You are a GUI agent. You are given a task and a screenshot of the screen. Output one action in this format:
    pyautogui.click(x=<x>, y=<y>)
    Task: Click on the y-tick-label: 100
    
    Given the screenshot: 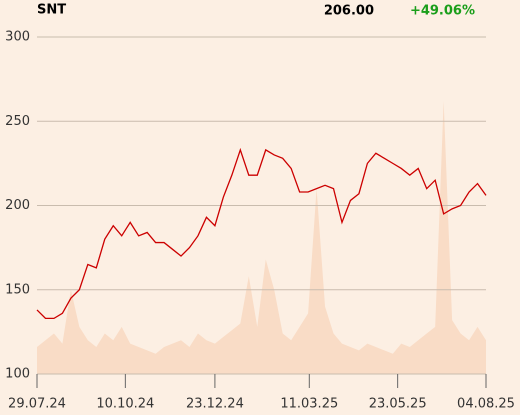 What is the action you would take?
    pyautogui.click(x=17, y=374)
    